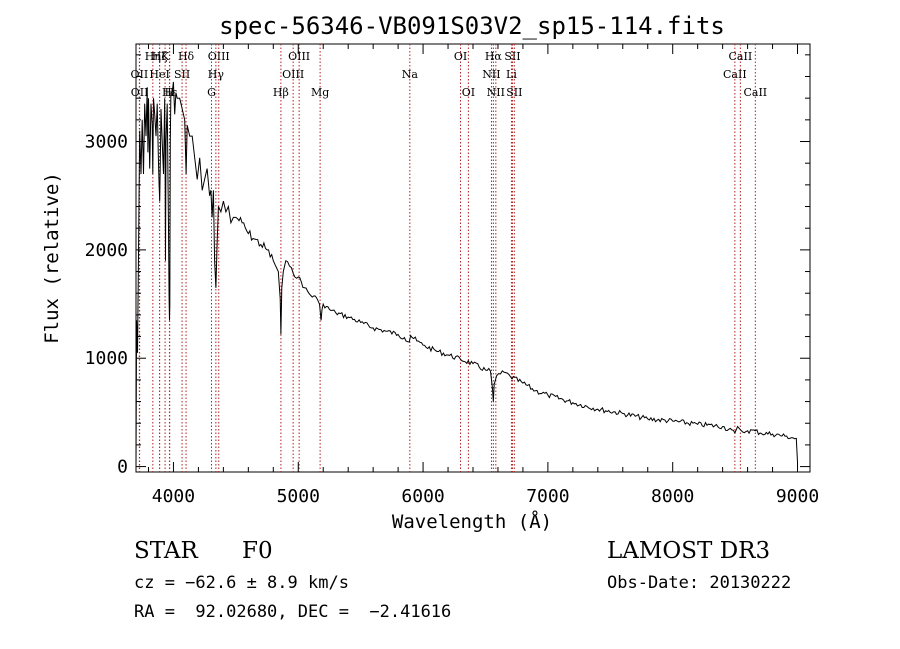  What do you see at coordinates (299, 56) in the screenshot?
I see `line-label-14: OIII` at bounding box center [299, 56].